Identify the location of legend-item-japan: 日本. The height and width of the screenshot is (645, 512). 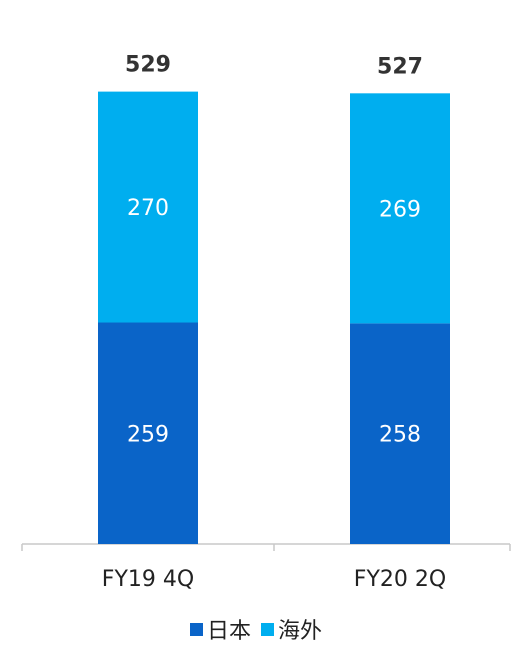
(220, 629).